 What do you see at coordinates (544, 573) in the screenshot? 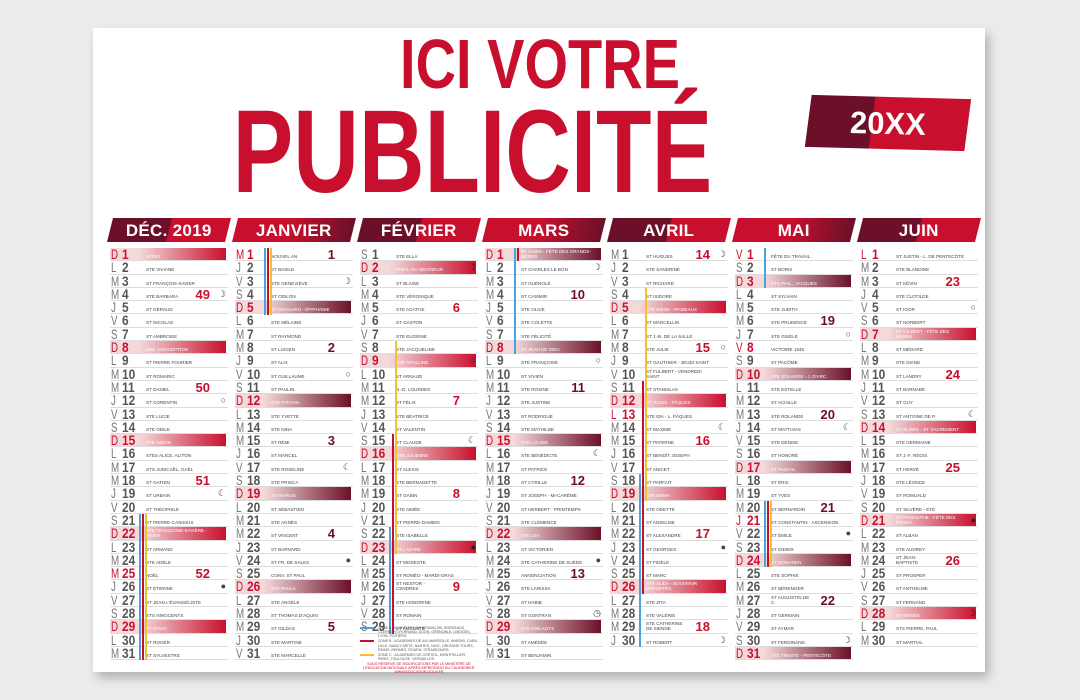
I see `day-row: M 25 Annonciation 13` at bounding box center [544, 573].